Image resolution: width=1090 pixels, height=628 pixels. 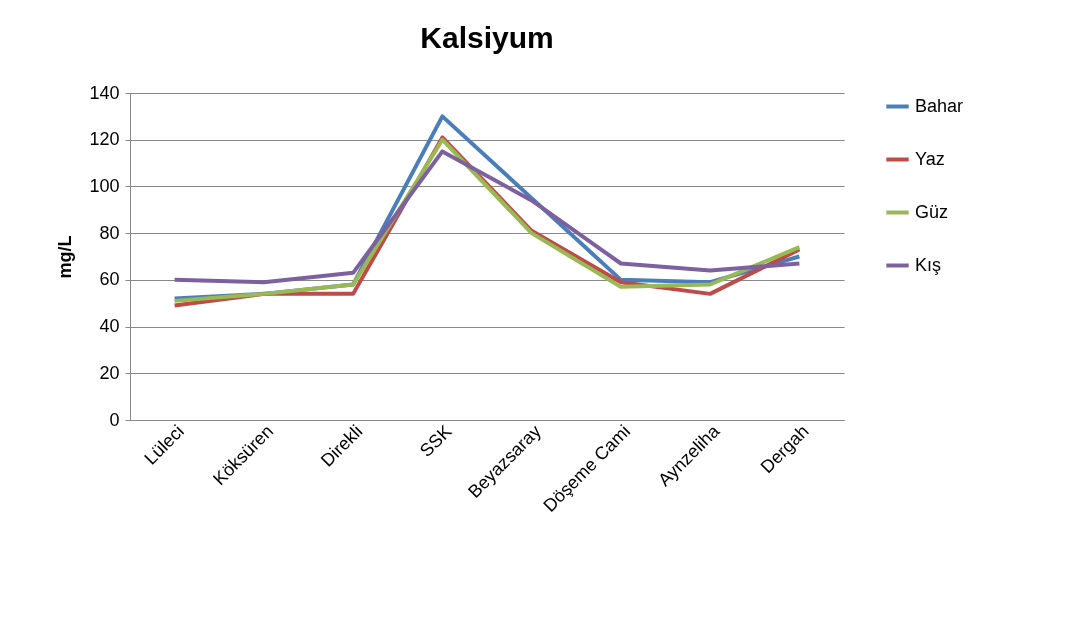 I want to click on y-tick-label: 80, so click(x=109, y=232).